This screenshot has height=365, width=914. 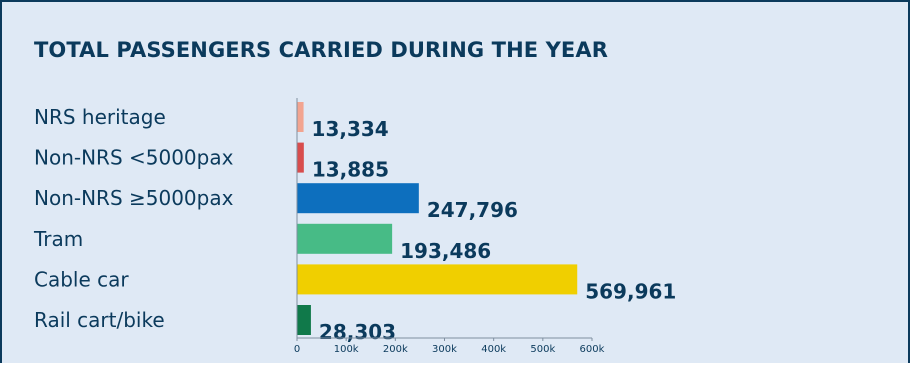 What do you see at coordinates (58, 239) in the screenshot?
I see `category-label: Tram` at bounding box center [58, 239].